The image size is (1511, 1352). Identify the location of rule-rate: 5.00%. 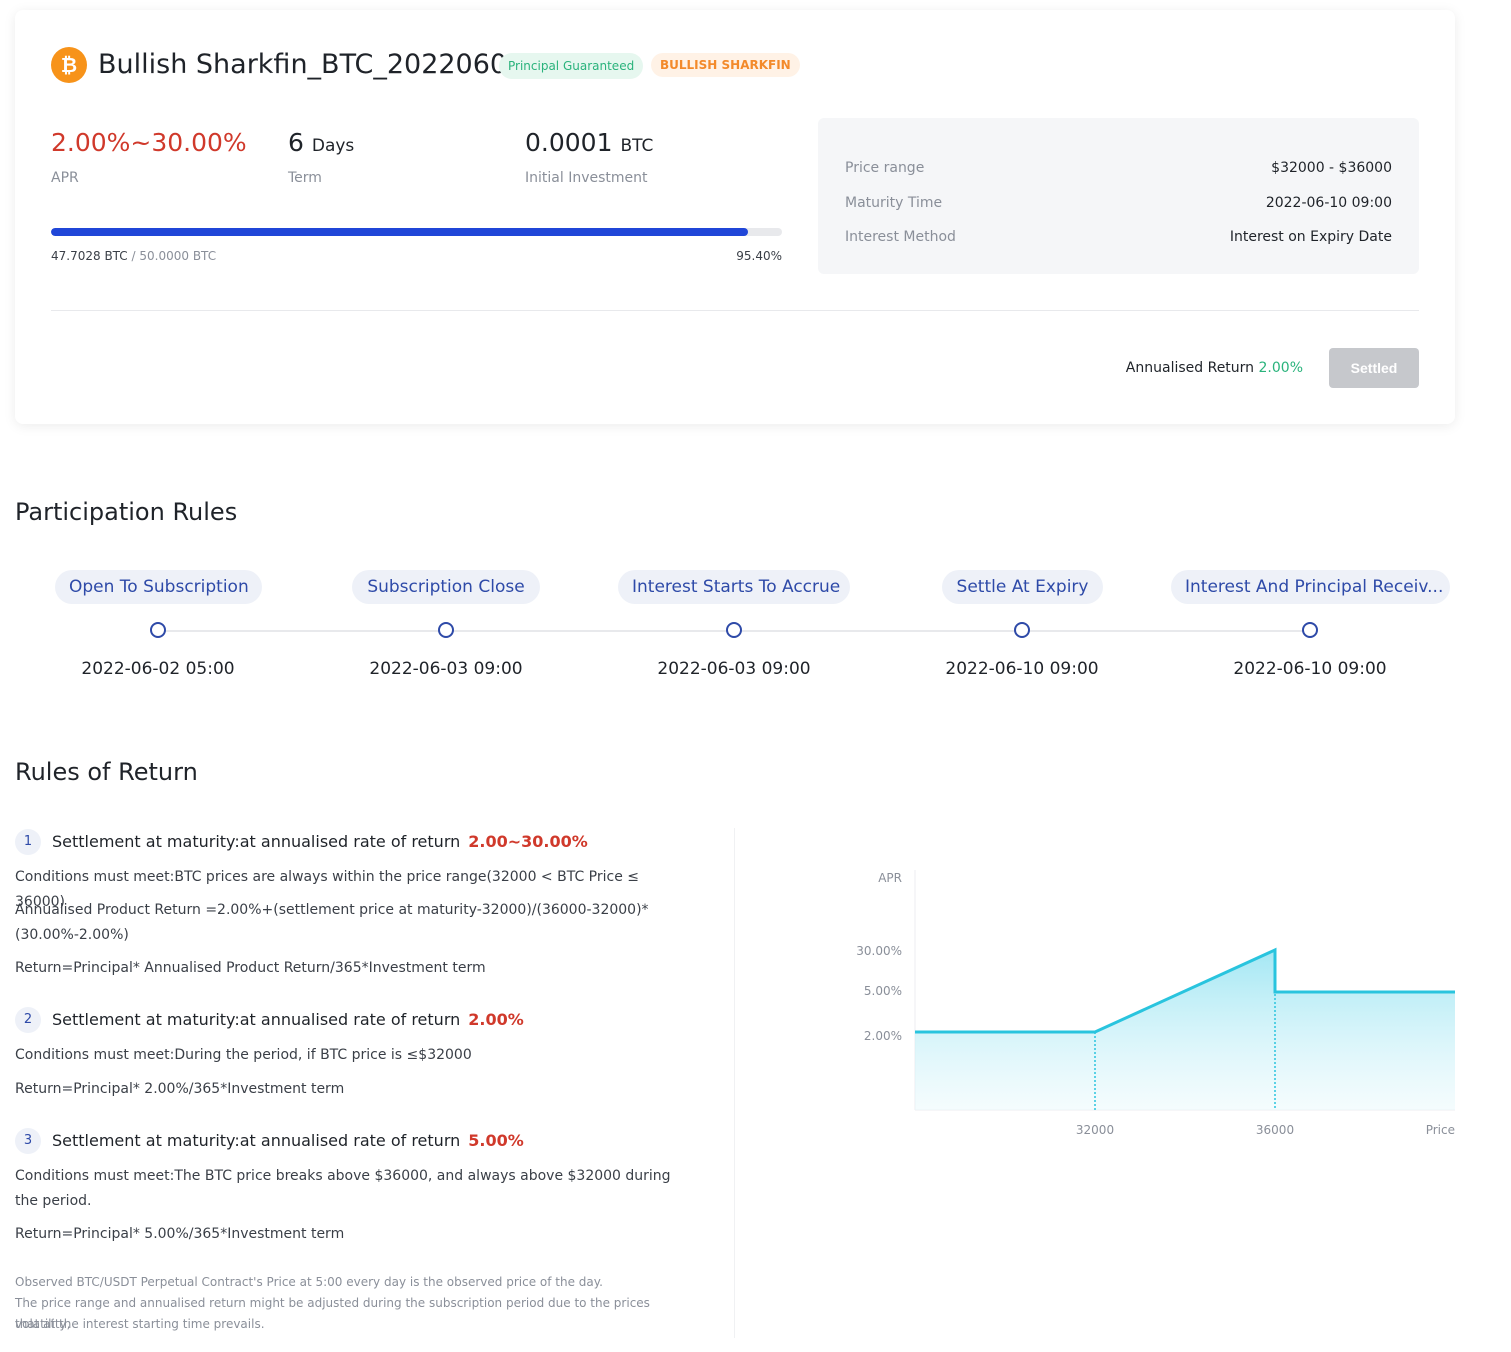
(496, 1140).